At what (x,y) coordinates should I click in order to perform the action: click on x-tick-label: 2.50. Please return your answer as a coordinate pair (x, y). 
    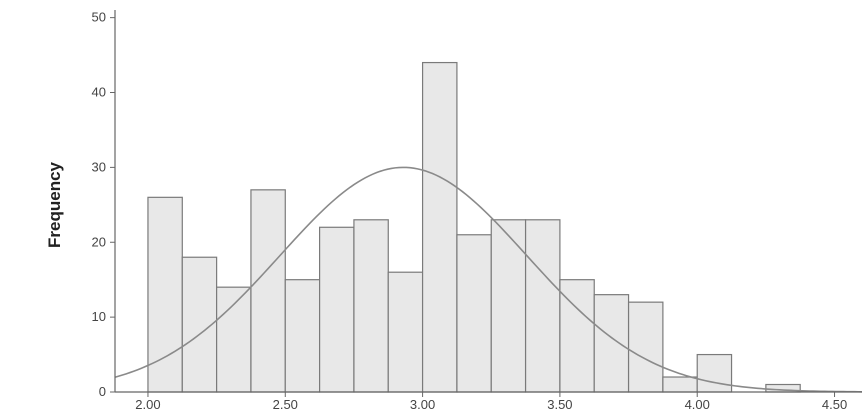
    Looking at the image, I should click on (285, 403).